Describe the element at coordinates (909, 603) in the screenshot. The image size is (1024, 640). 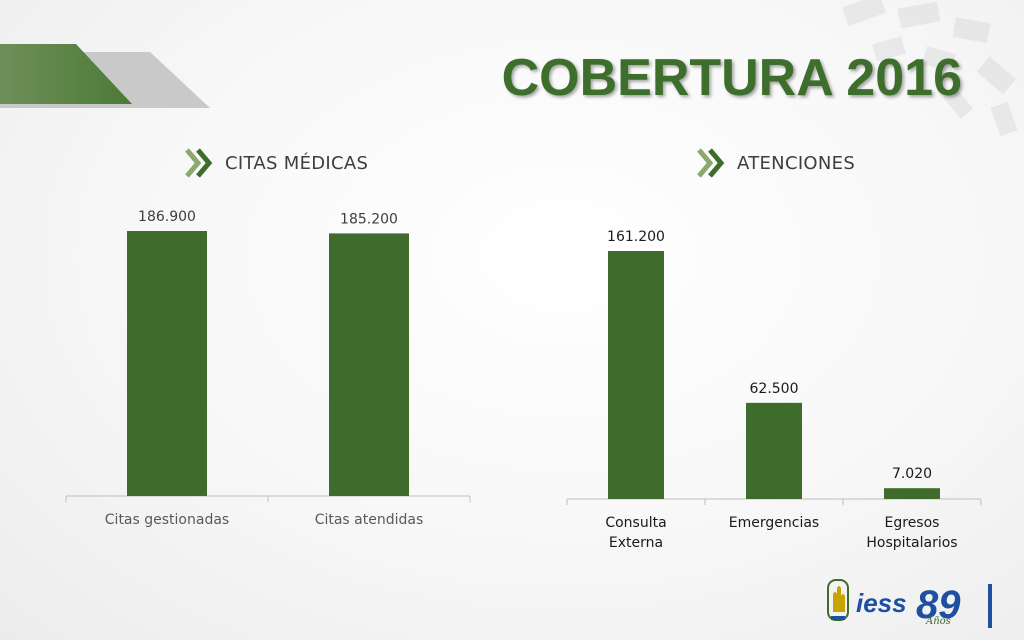
I see `iess-logo: iess 89 Años` at that location.